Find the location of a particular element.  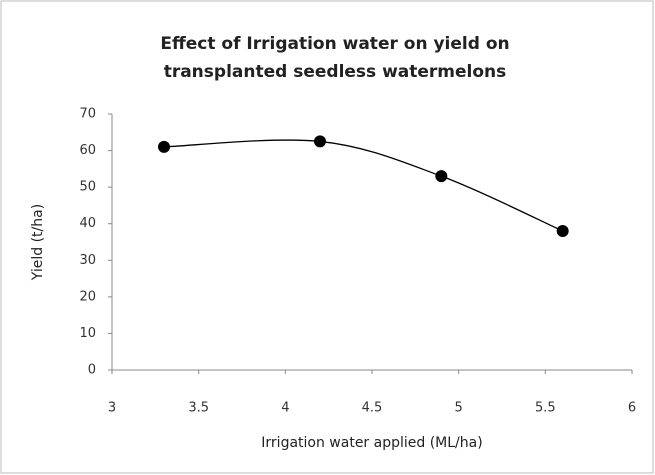

x-tick-label: 5.5 is located at coordinates (545, 408).